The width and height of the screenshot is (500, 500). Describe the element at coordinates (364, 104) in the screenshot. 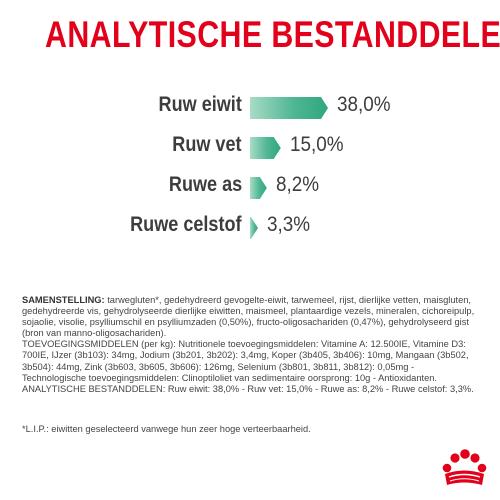

I see `analytics-value: 38,0%` at that location.